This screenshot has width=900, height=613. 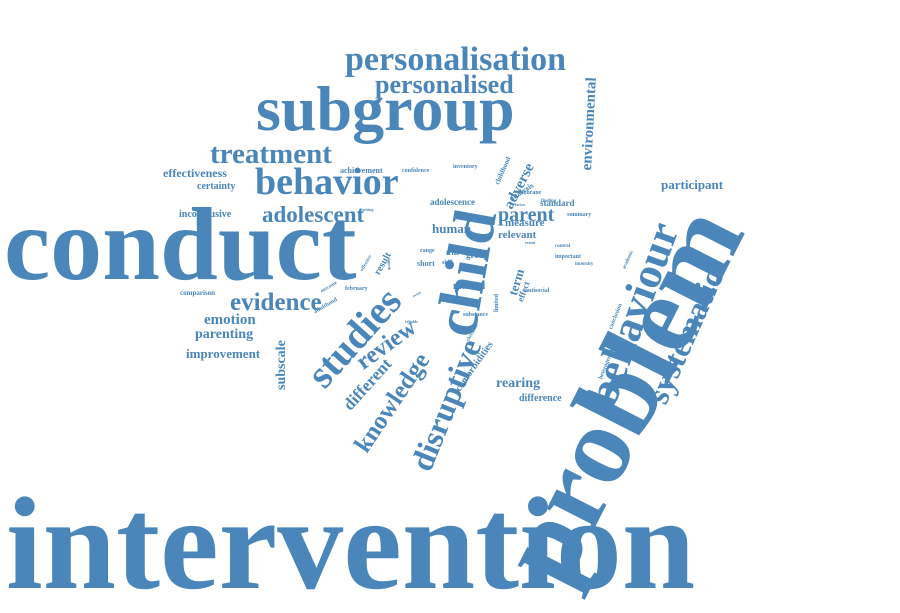 What do you see at coordinates (230, 320) in the screenshot?
I see `cloud-word: emotion` at bounding box center [230, 320].